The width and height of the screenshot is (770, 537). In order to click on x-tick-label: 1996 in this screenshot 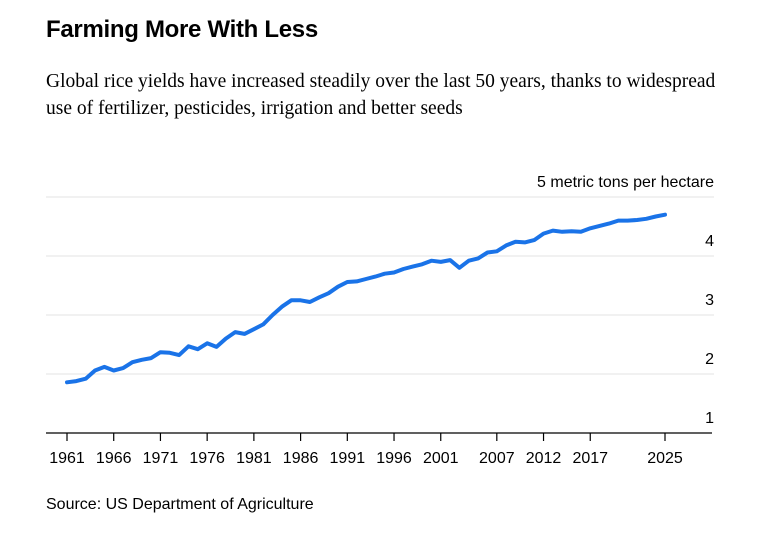, I will do `click(394, 458)`.